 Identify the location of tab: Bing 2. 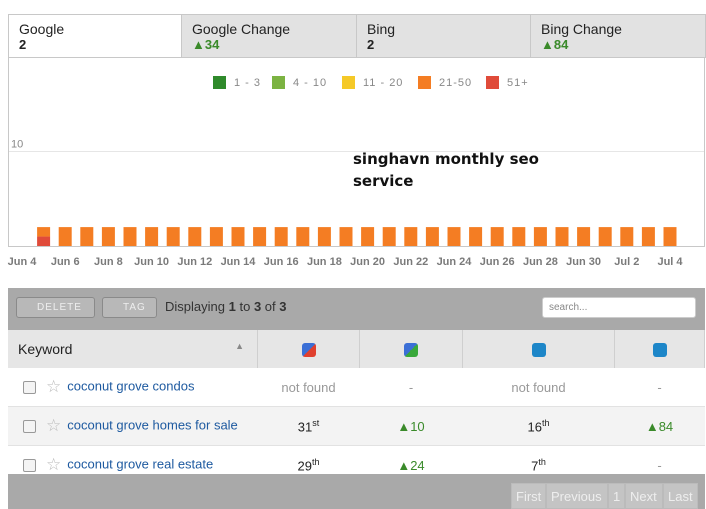
(443, 36).